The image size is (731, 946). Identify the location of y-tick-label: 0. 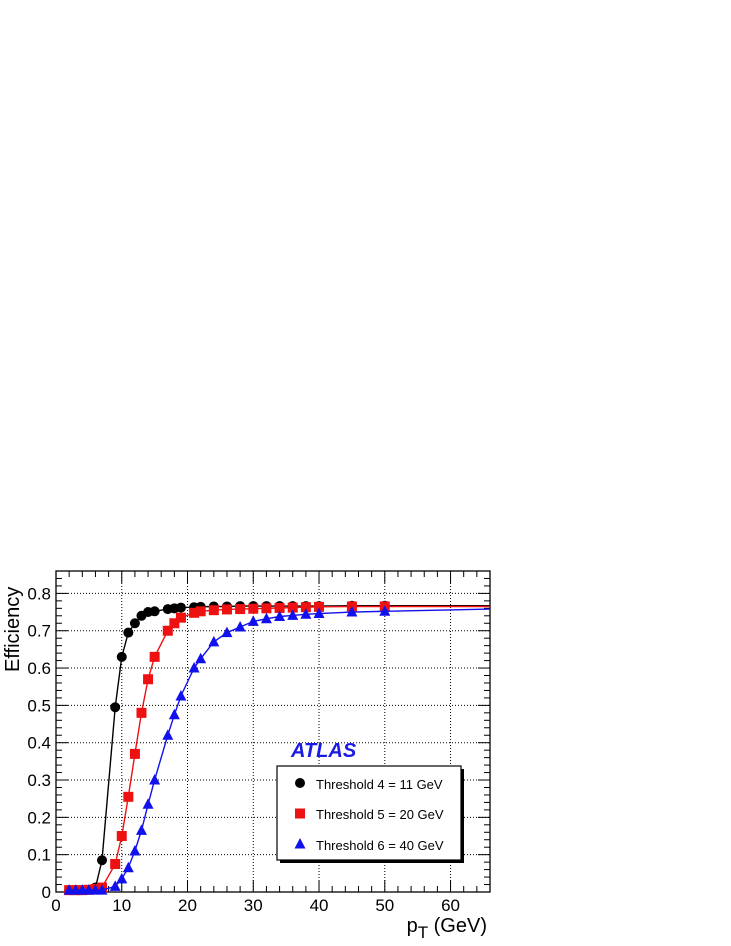
(46, 892).